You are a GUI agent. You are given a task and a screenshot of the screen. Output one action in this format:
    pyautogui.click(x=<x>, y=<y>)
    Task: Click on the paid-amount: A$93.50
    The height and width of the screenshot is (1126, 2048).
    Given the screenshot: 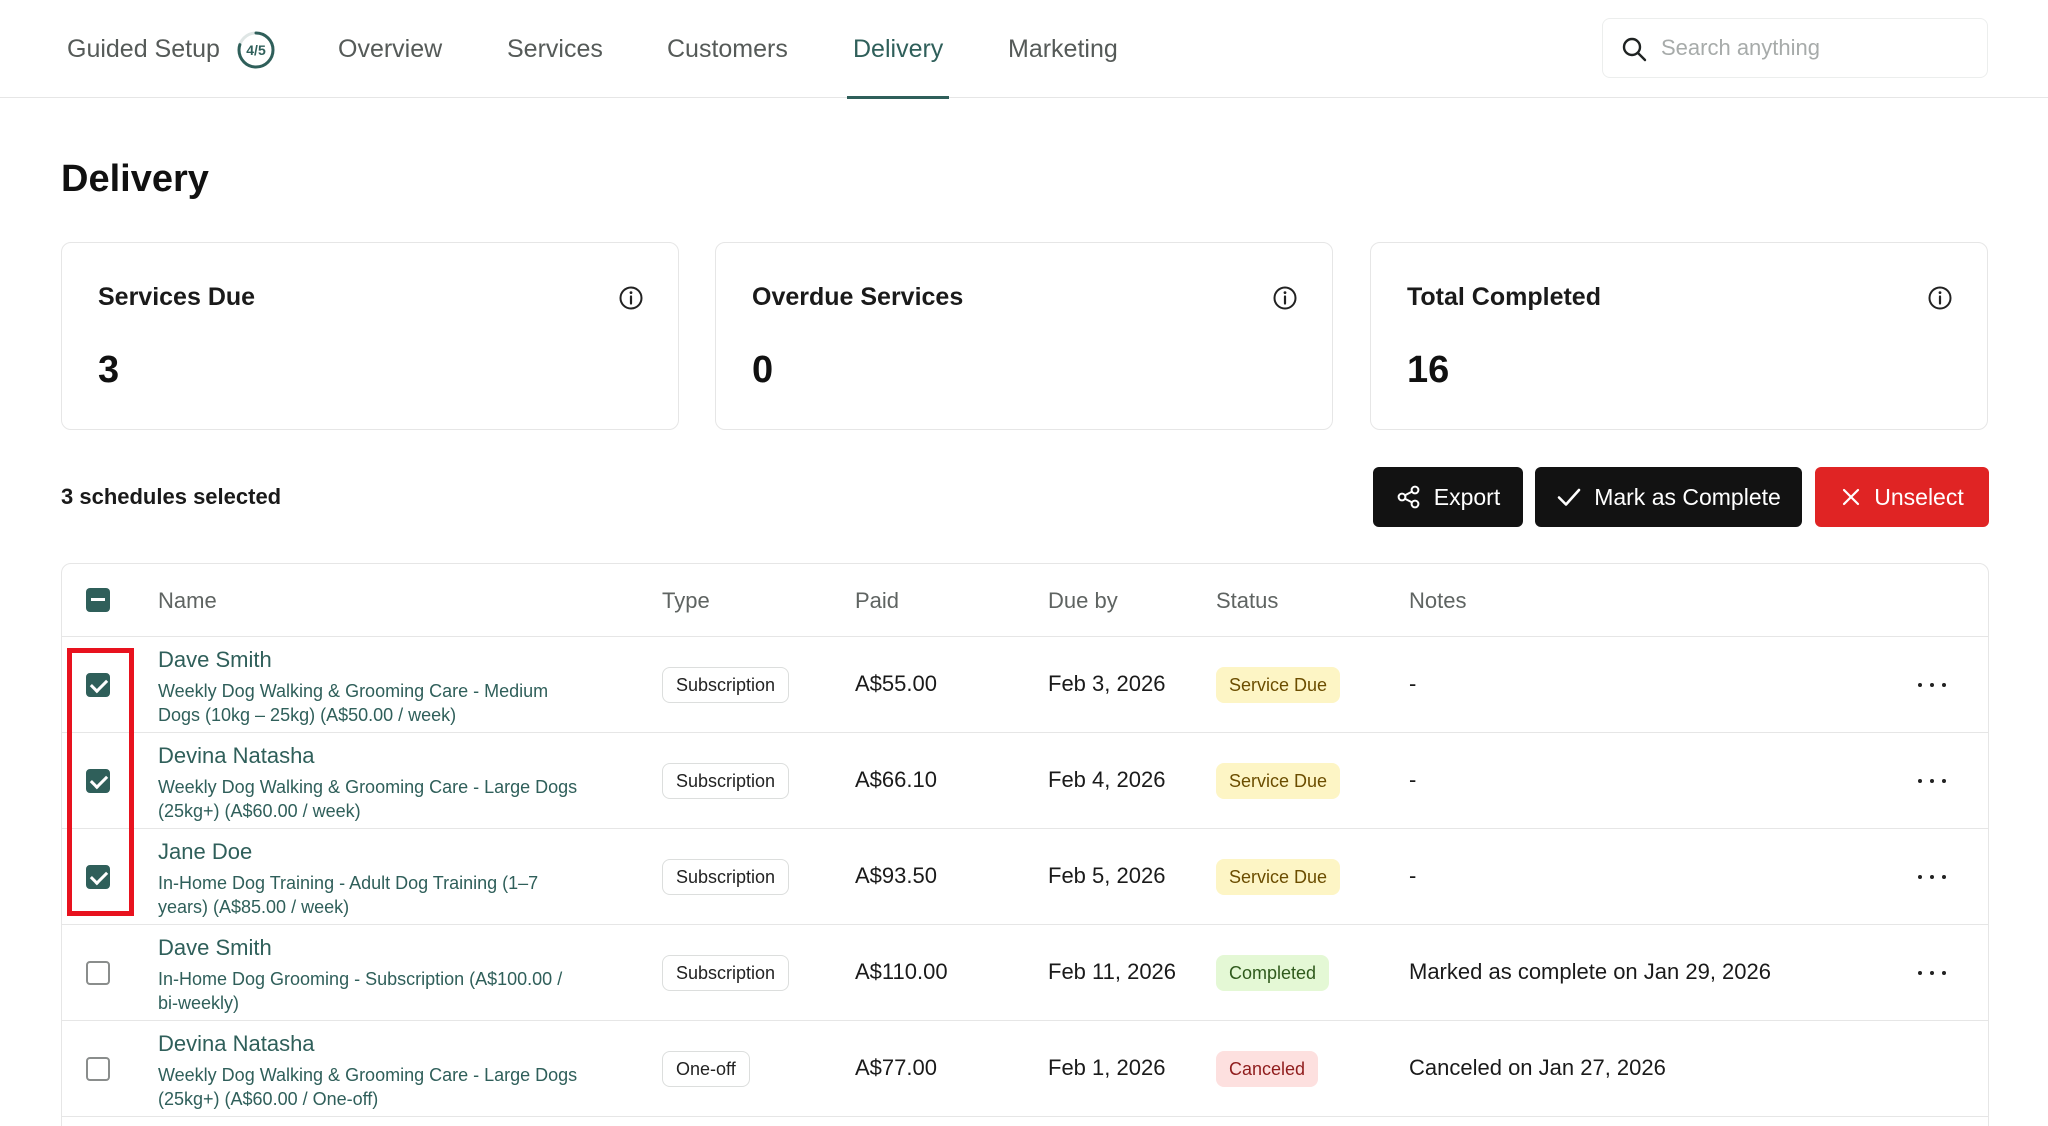 What is the action you would take?
    pyautogui.click(x=896, y=875)
    